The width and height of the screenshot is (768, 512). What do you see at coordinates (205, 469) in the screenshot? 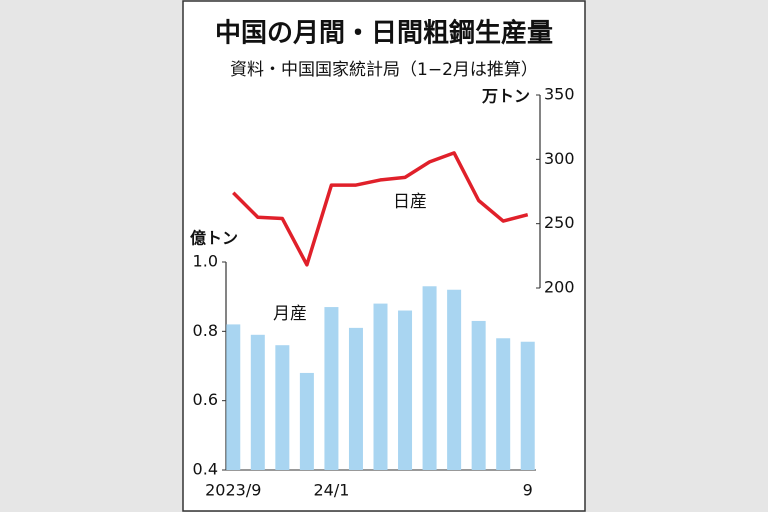
I see `y-tick-label: 0.4` at bounding box center [205, 469].